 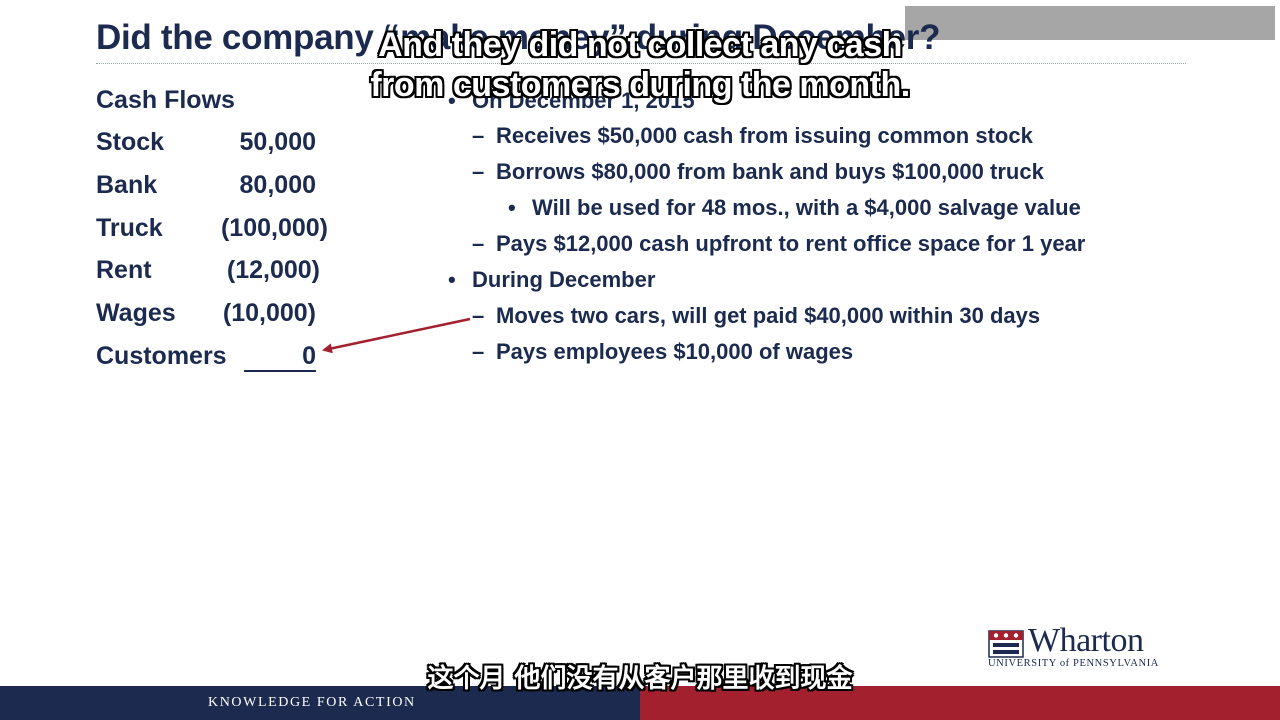 I want to click on cash-flow-label: Bank, so click(x=127, y=185).